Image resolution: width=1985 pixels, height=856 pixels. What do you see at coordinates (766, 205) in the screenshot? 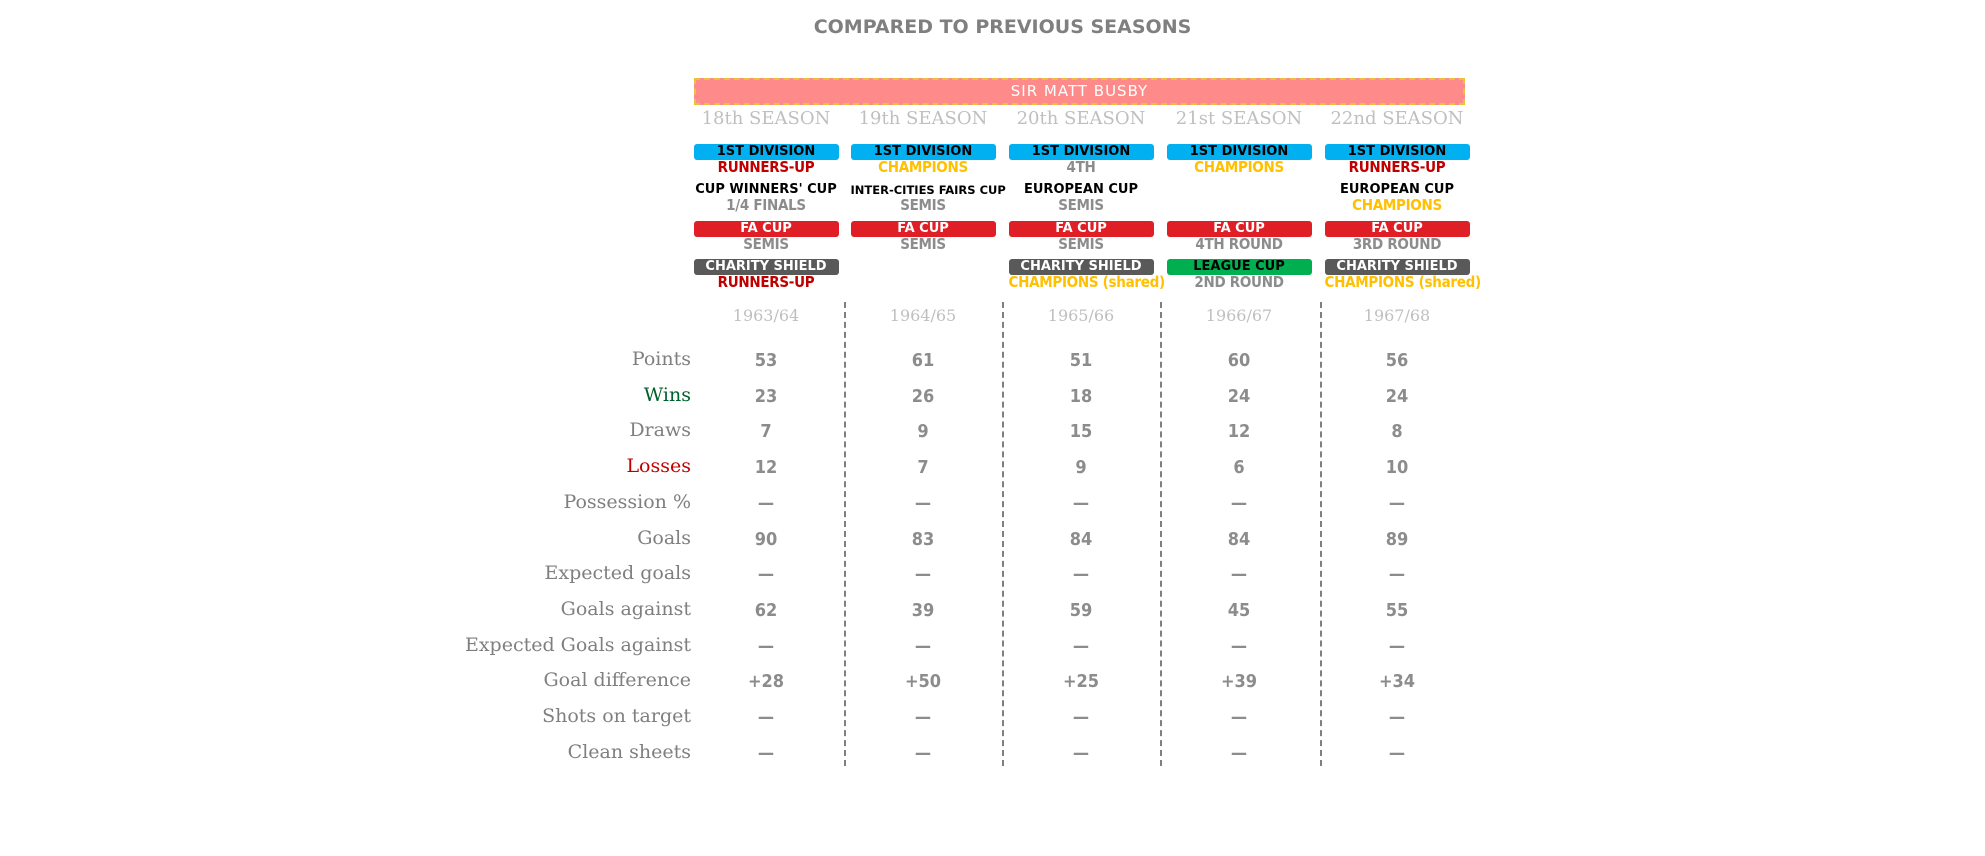
I see `competition-result: 1/4 FINALS` at bounding box center [766, 205].